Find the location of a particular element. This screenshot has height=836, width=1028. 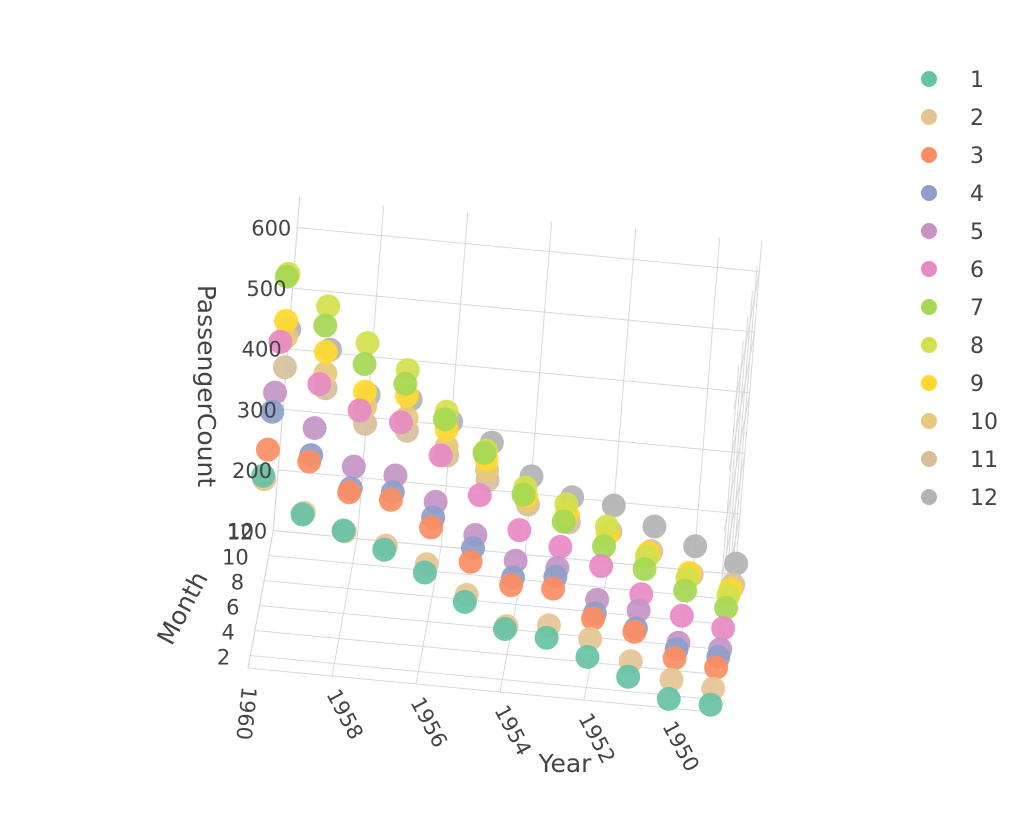

y-tick-label: 4 is located at coordinates (228, 633).